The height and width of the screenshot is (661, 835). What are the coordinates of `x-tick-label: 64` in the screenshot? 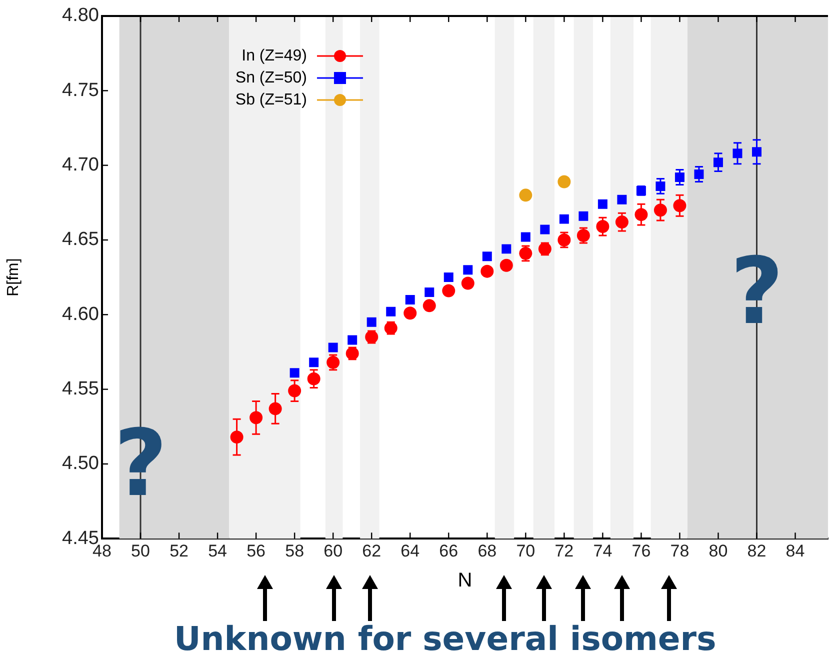 It's located at (410, 550).